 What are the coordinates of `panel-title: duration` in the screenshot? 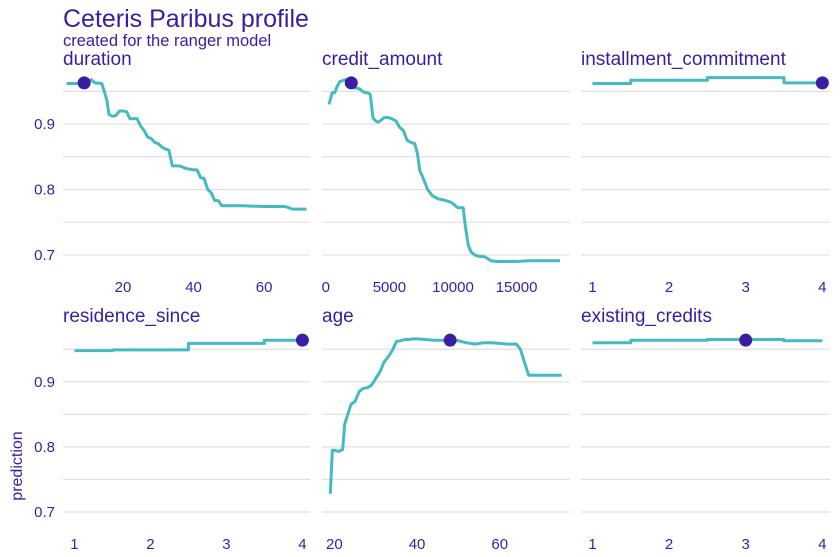 It's located at (97, 59).